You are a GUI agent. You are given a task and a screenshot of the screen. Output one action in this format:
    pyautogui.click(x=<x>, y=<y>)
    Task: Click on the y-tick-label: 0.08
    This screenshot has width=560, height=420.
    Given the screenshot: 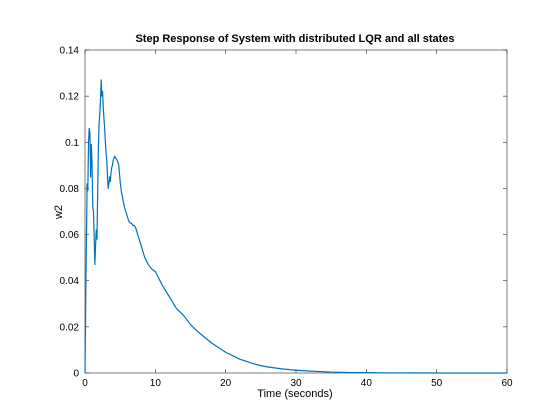 What is the action you would take?
    pyautogui.click(x=70, y=189)
    